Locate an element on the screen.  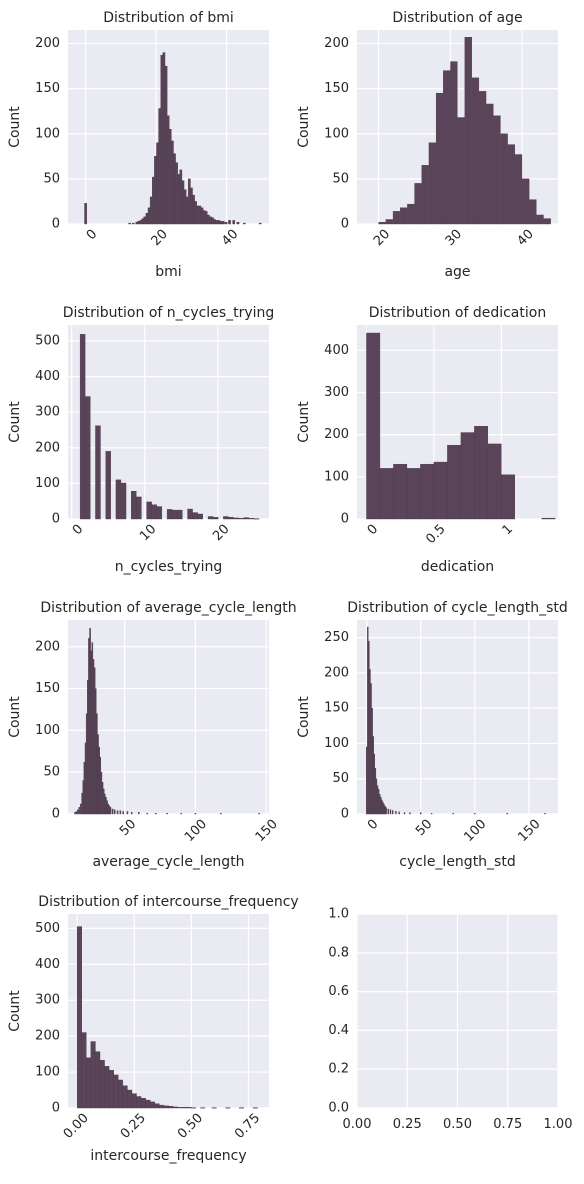
x-tick-label: 150 is located at coordinates (267, 831).